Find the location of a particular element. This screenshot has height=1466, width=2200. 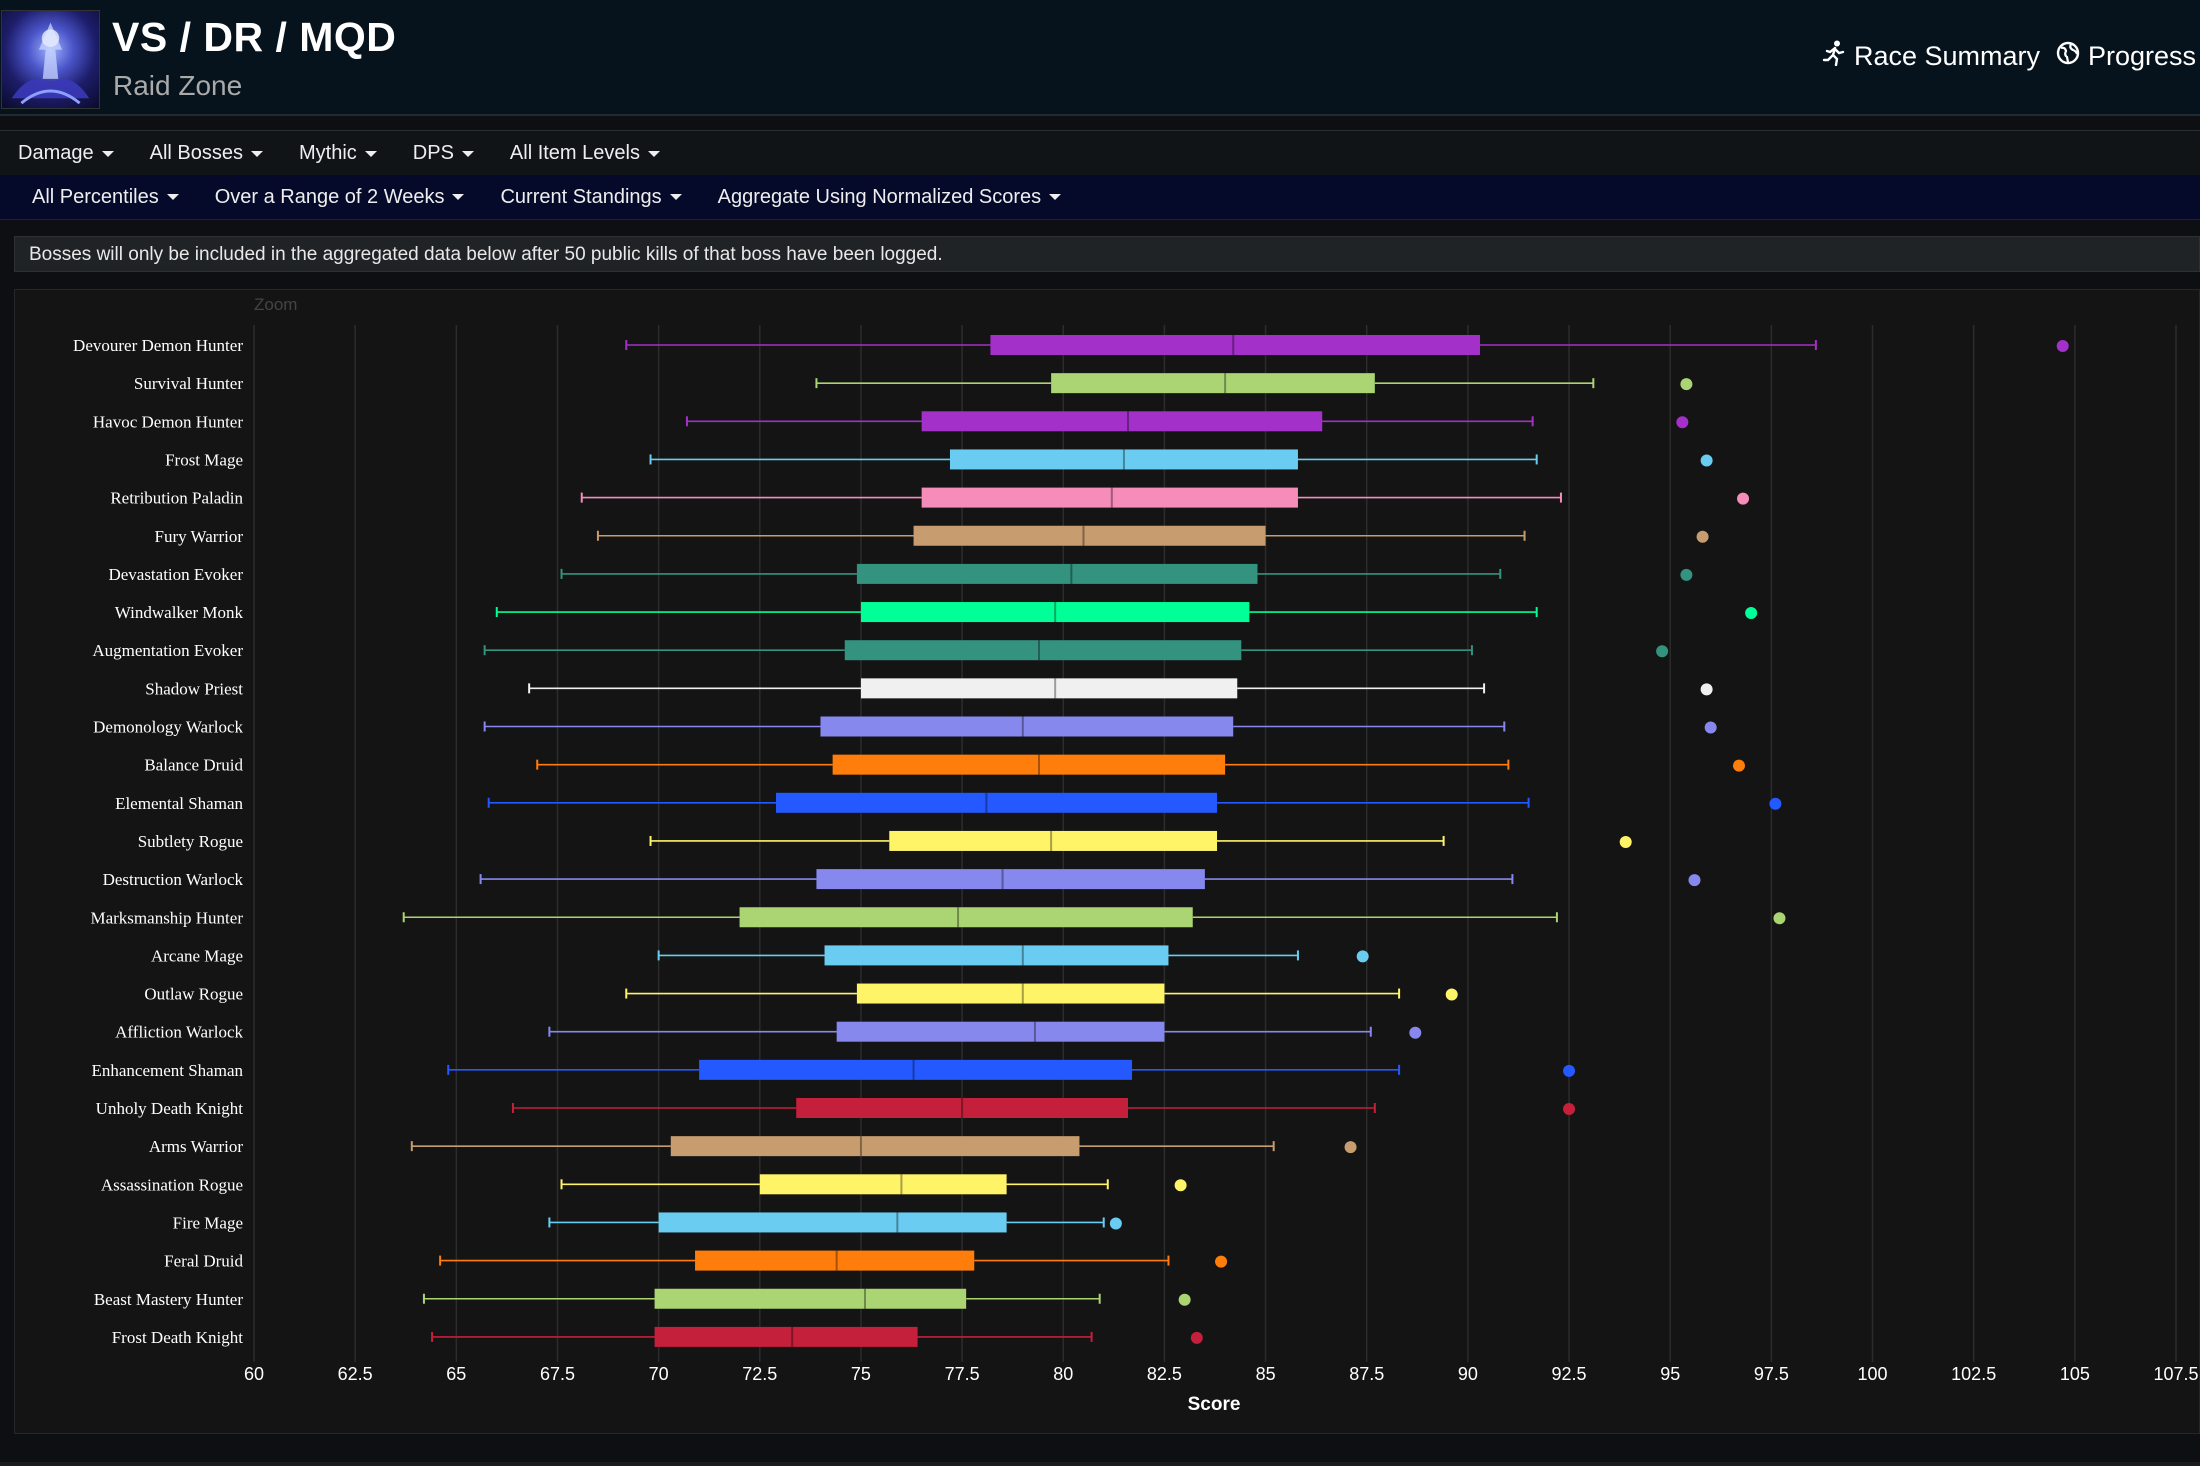

damage-dropdown: Damage is located at coordinates (66, 153).